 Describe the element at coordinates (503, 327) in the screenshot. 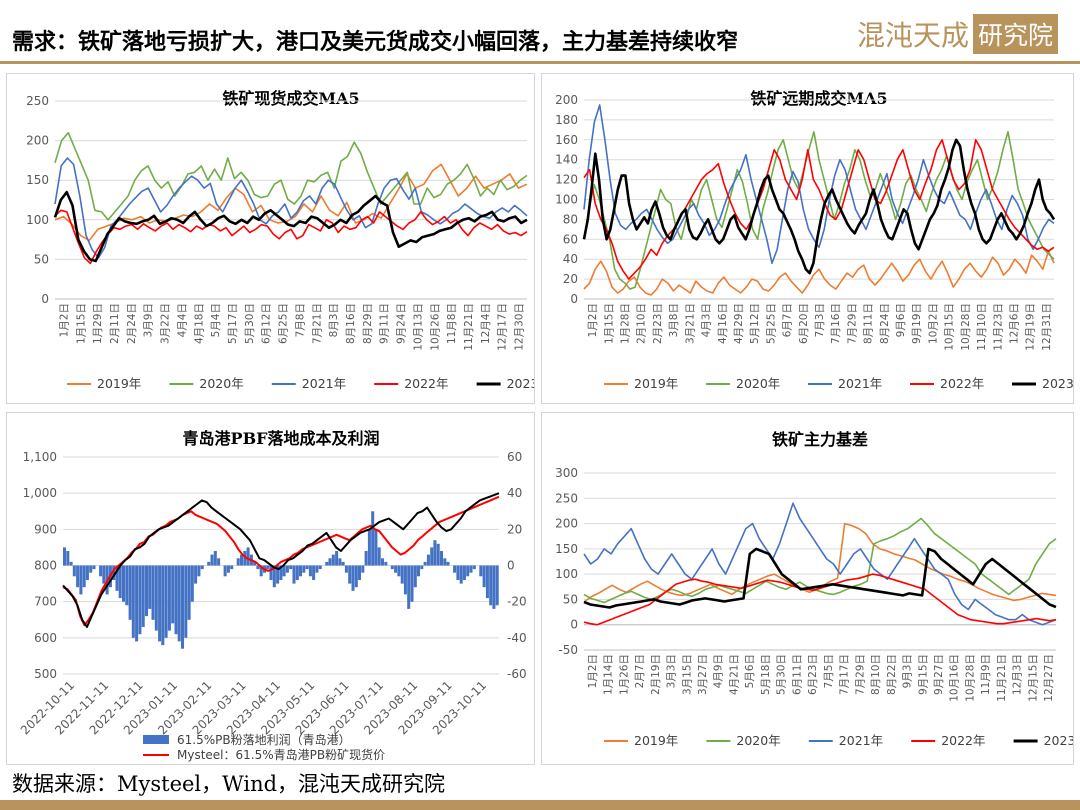

I see `x-tick-label: 12月17日` at that location.